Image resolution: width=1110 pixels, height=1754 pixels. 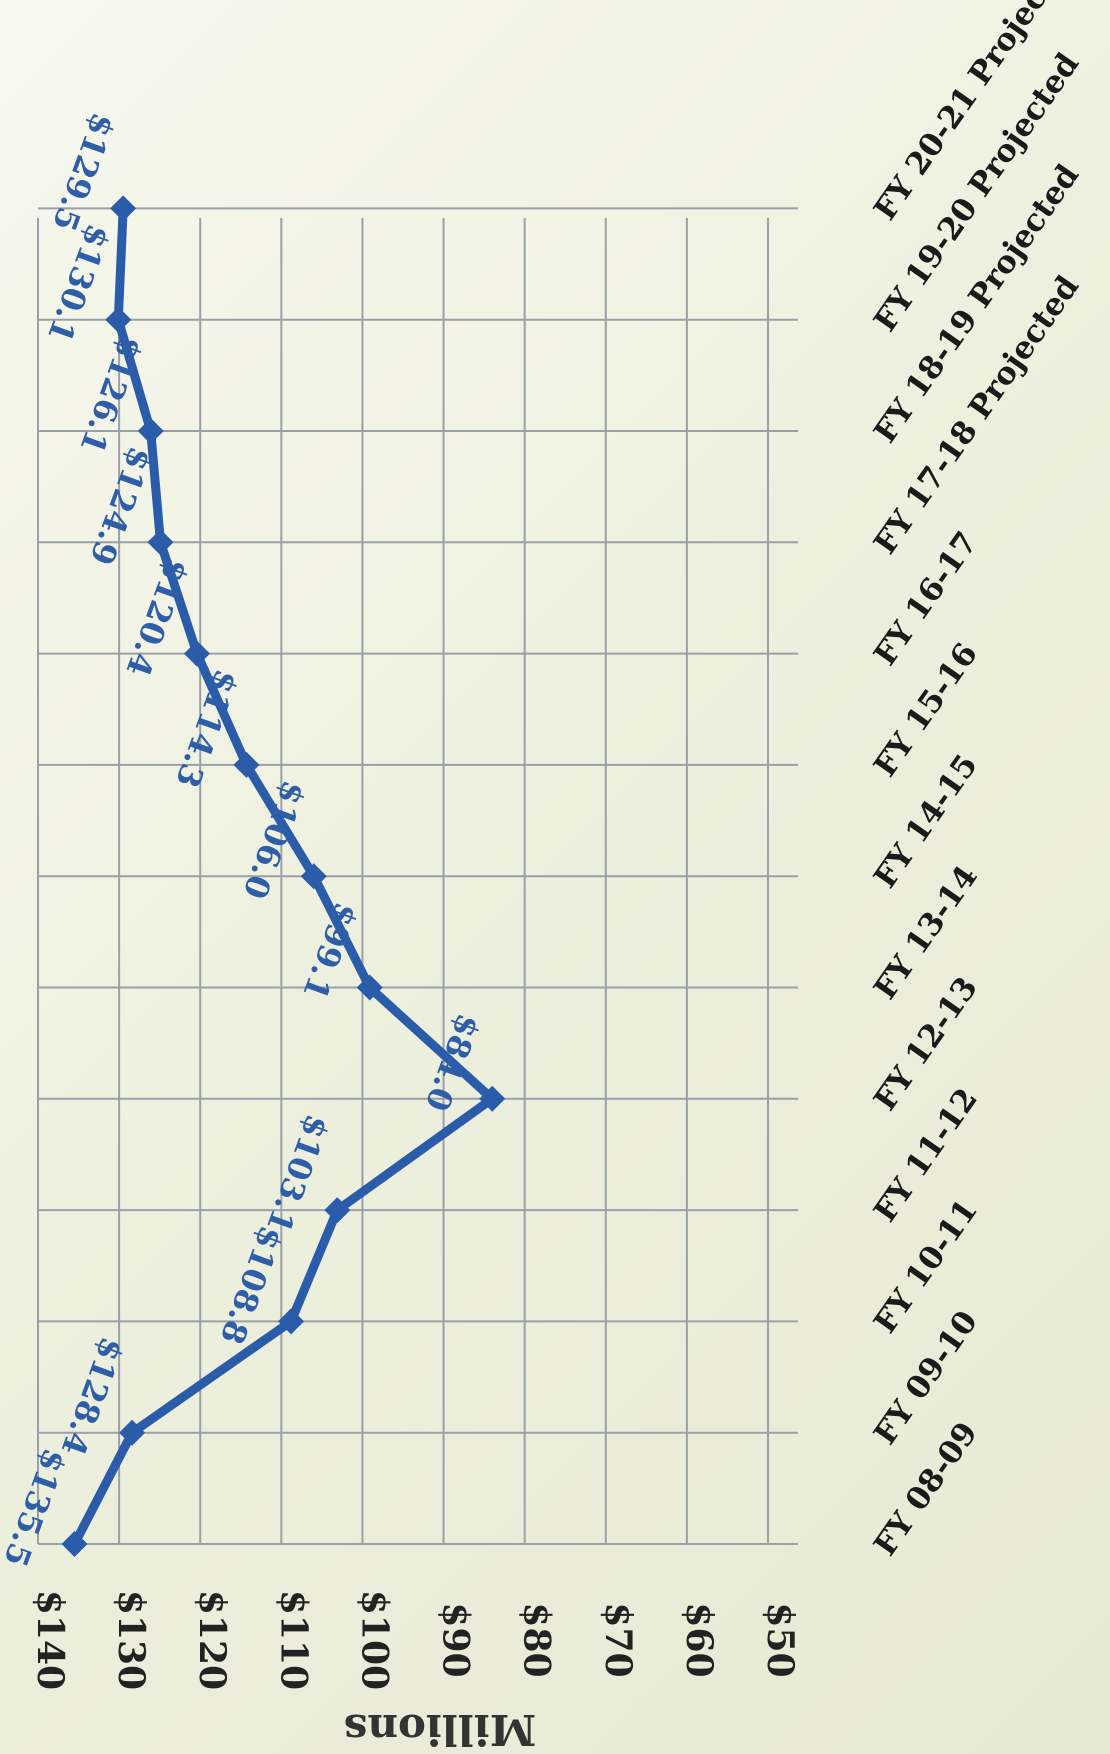 What do you see at coordinates (618, 1639) in the screenshot?
I see `y-tick-label: $70` at bounding box center [618, 1639].